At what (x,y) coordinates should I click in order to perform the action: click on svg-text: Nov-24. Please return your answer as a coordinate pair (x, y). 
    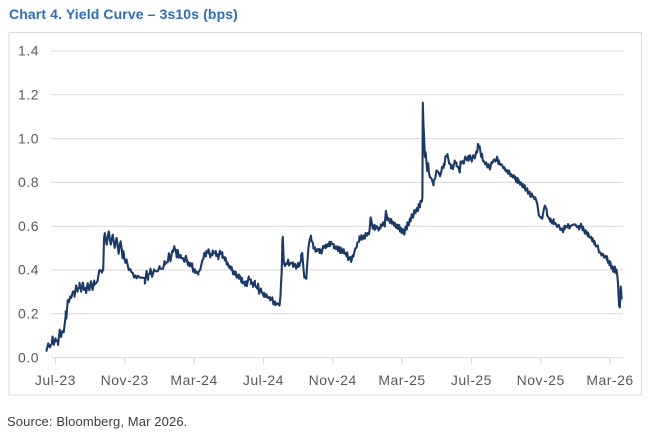
    Looking at the image, I should click on (333, 380).